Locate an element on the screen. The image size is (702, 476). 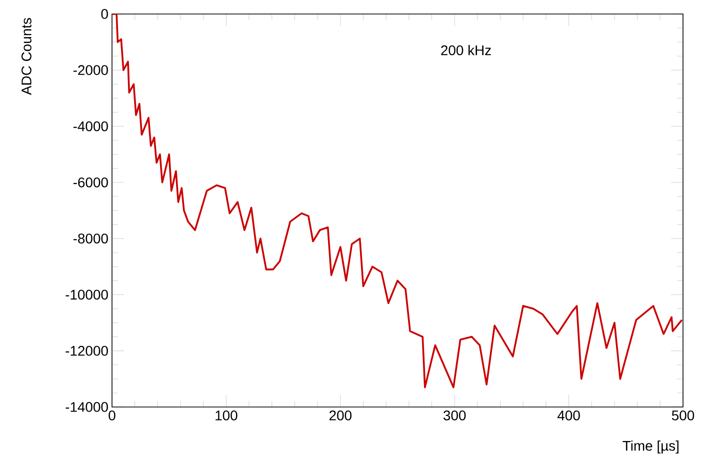
x-tick-label: 400 is located at coordinates (568, 415).